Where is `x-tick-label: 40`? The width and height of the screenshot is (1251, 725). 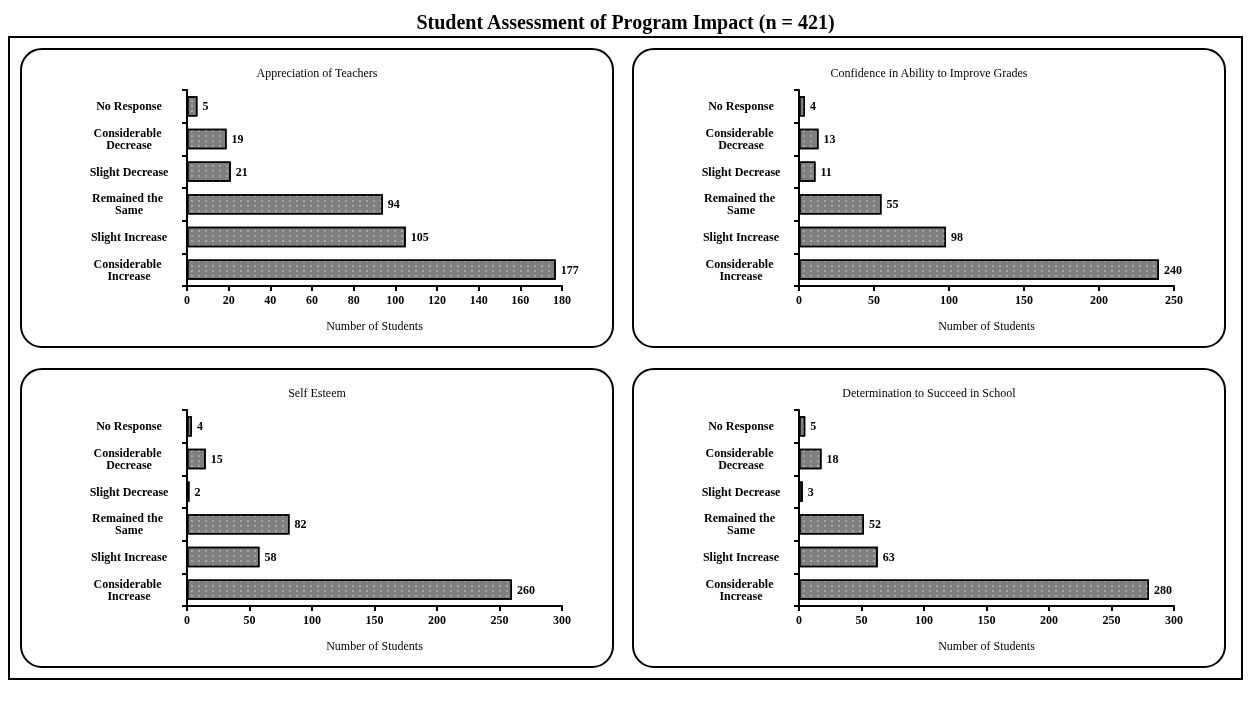
x-tick-label: 40 is located at coordinates (270, 300).